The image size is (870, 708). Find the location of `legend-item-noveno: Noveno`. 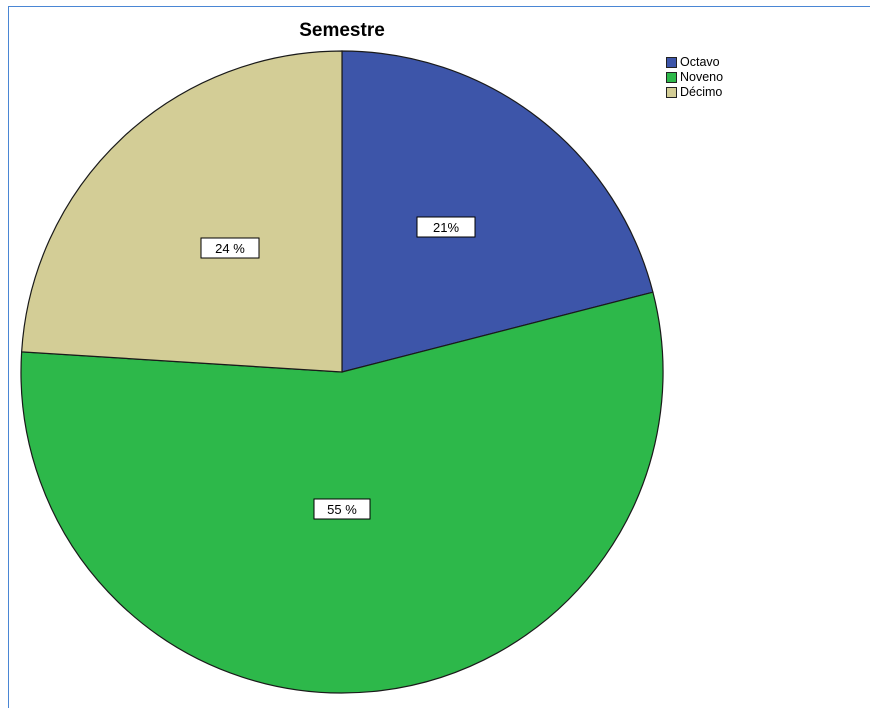

legend-item-noveno: Noveno is located at coordinates (694, 77).